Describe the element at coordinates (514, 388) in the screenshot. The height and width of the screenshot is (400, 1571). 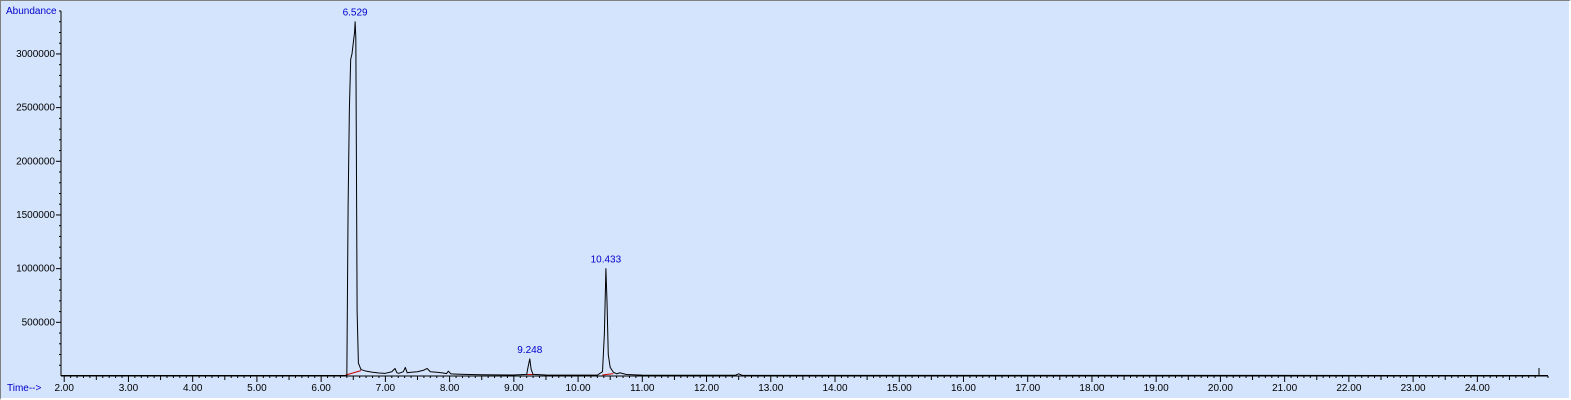
I see `x-tick-label: 9.00` at that location.